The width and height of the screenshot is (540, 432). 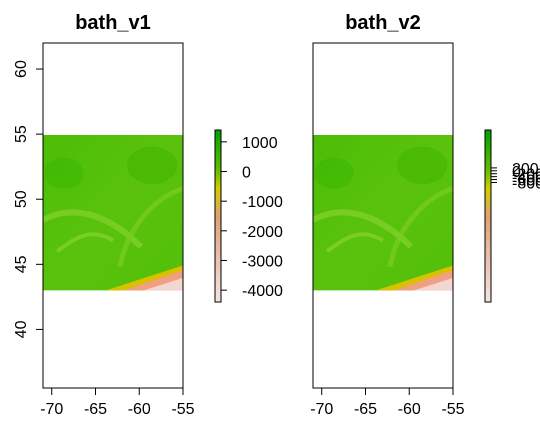 I want to click on legend-tick-label: -600, so click(x=526, y=181).